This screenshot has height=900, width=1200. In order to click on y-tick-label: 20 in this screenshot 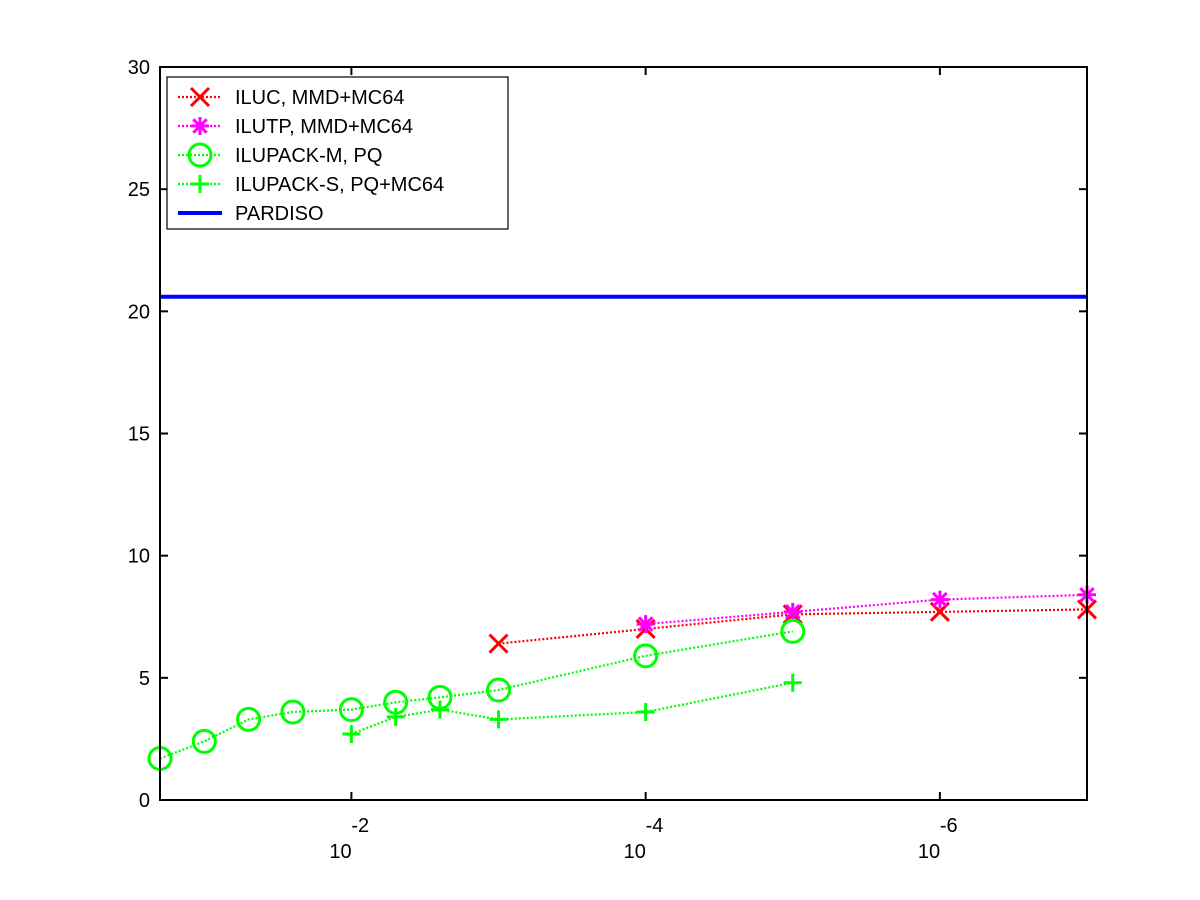, I will do `click(139, 312)`.